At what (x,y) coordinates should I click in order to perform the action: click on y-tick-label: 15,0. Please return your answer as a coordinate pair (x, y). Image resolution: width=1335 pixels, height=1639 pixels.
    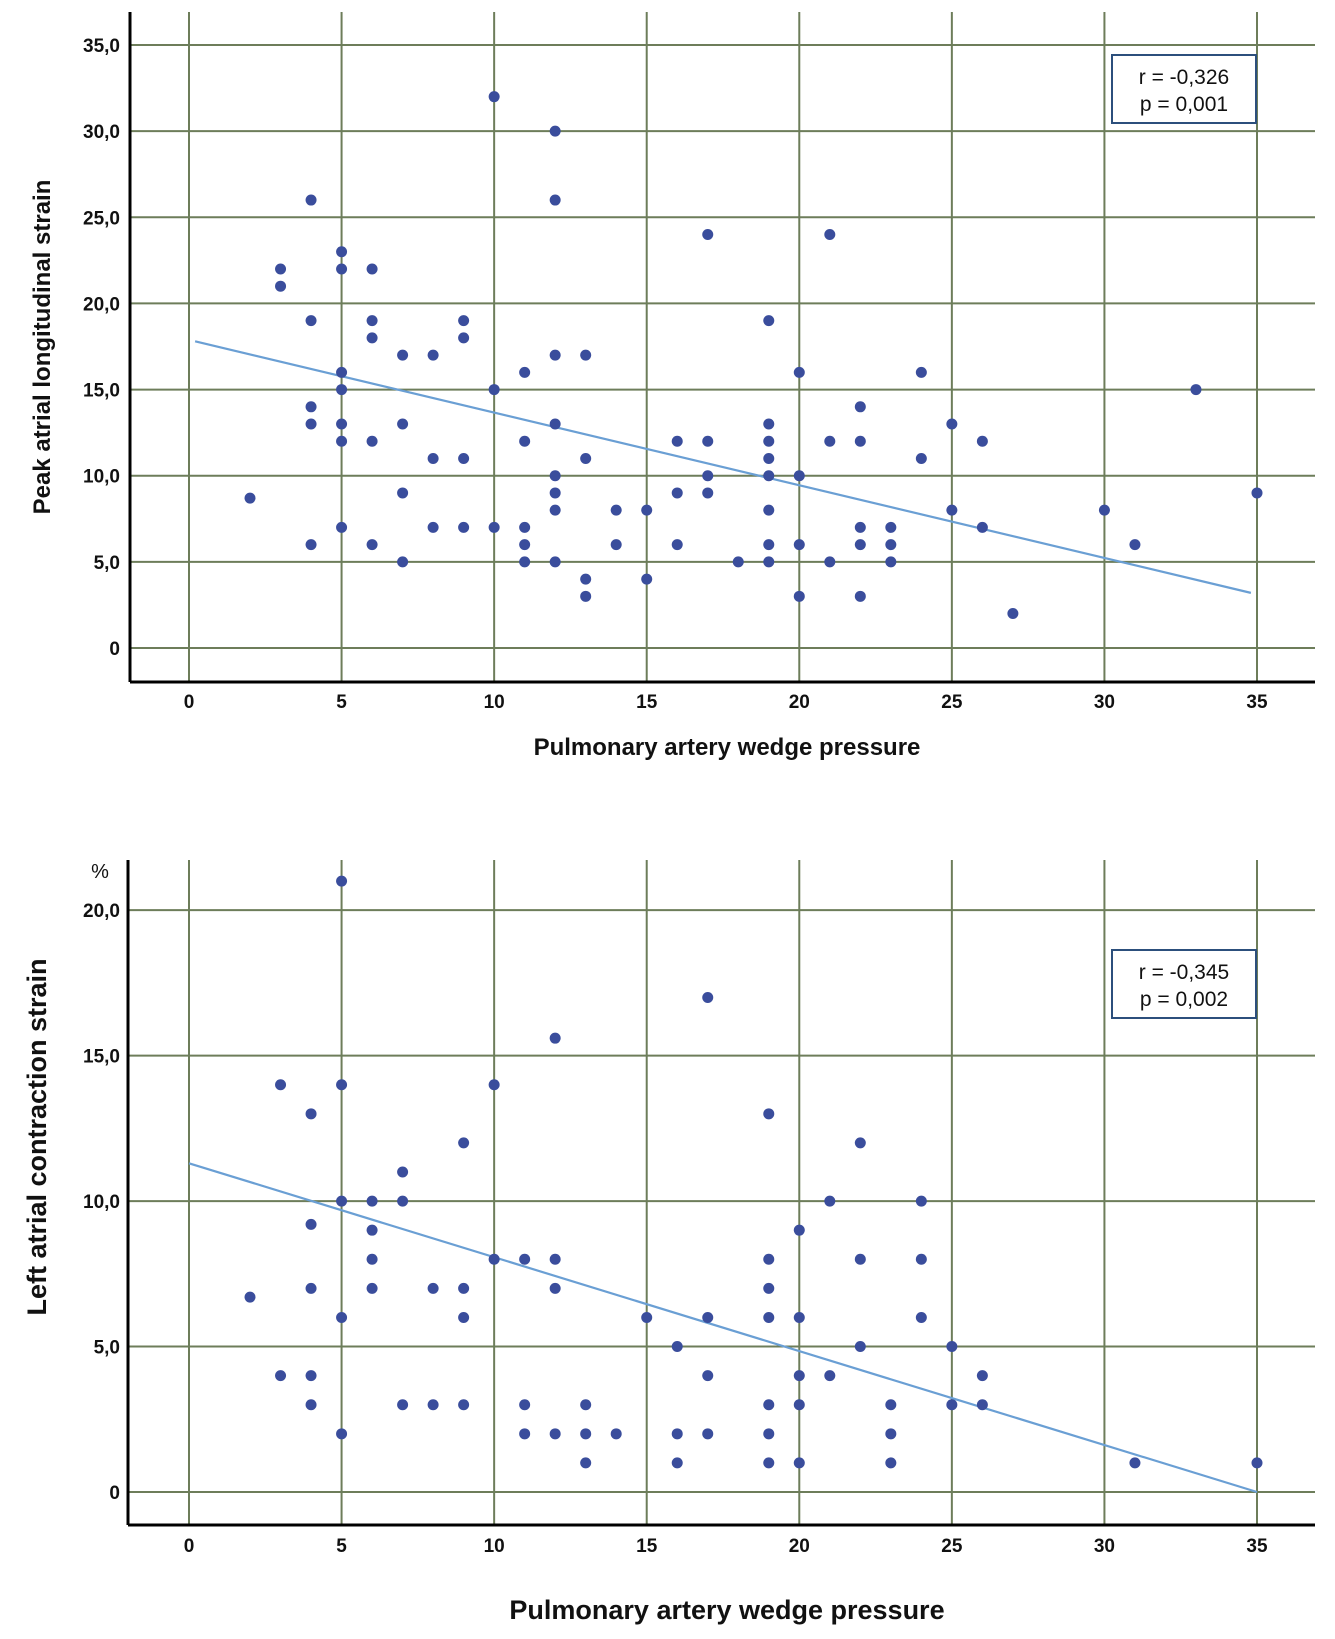
    Looking at the image, I should click on (101, 391).